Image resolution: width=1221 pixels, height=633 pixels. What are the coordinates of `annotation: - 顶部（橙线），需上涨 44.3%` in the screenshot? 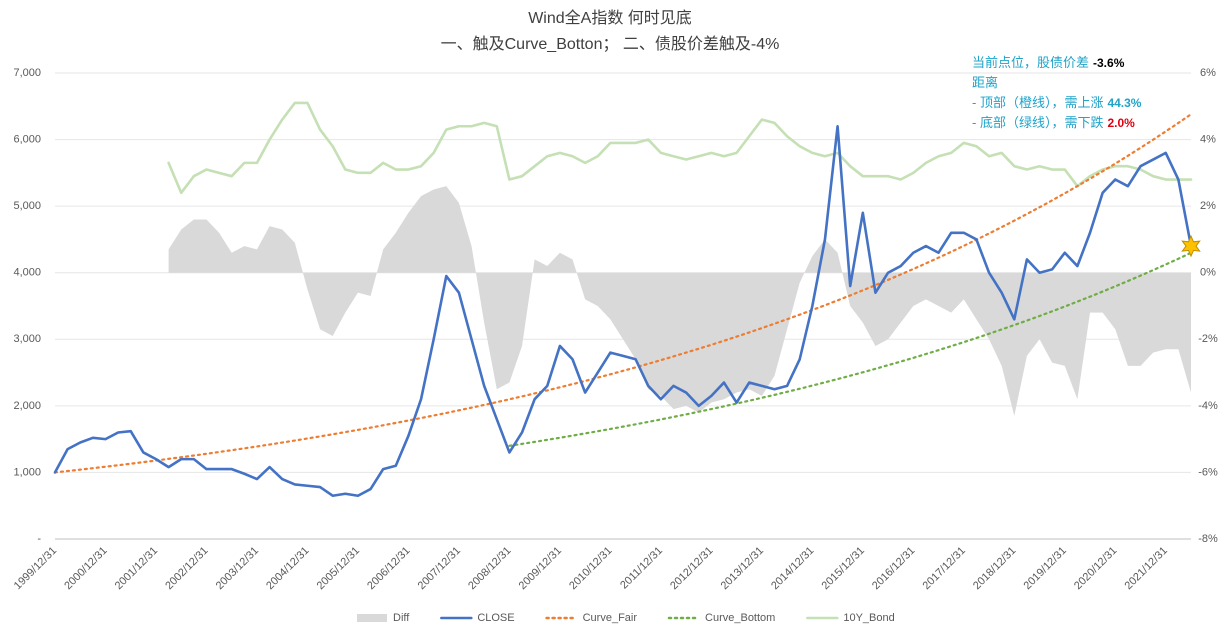 It's located at (1057, 102).